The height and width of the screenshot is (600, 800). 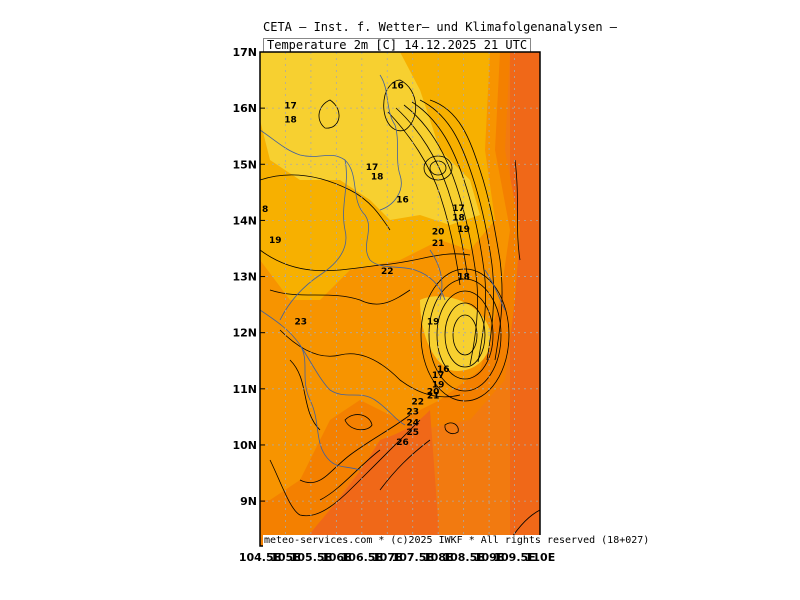 I want to click on contour-label: 24, so click(x=412, y=424).